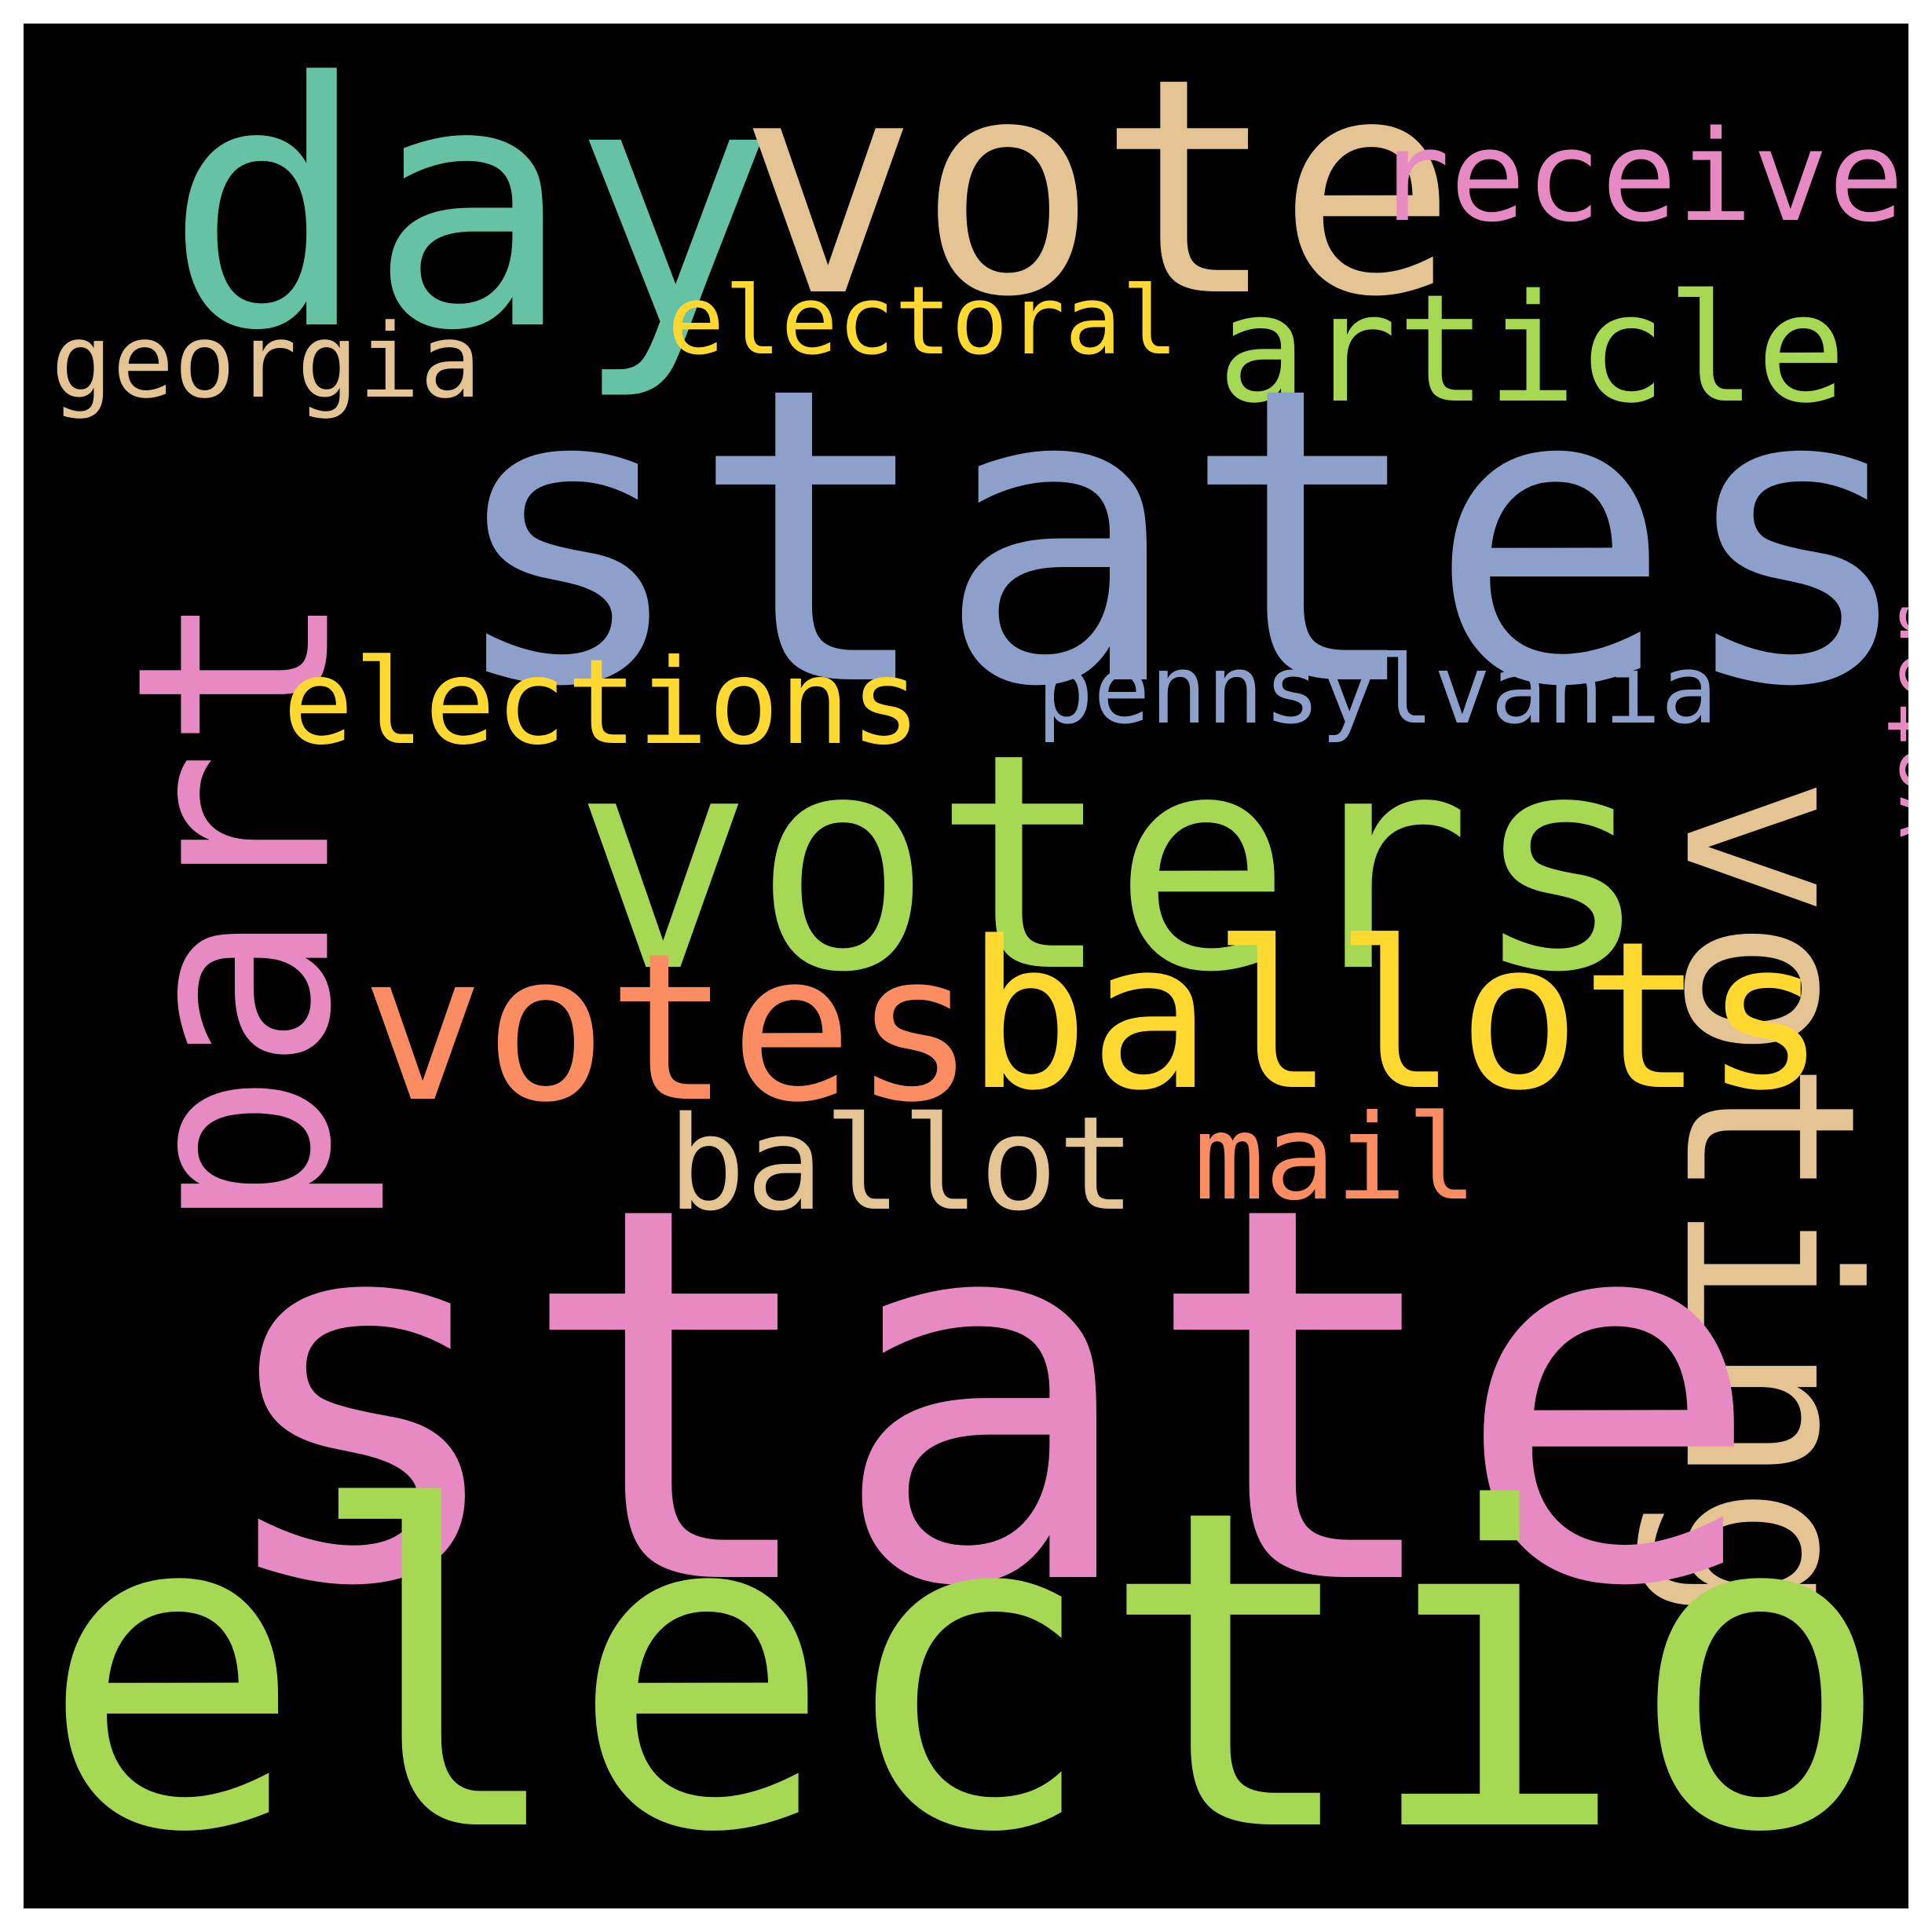 This screenshot has height=1932, width=1932. I want to click on word-mail: mail, so click(1336, 1158).